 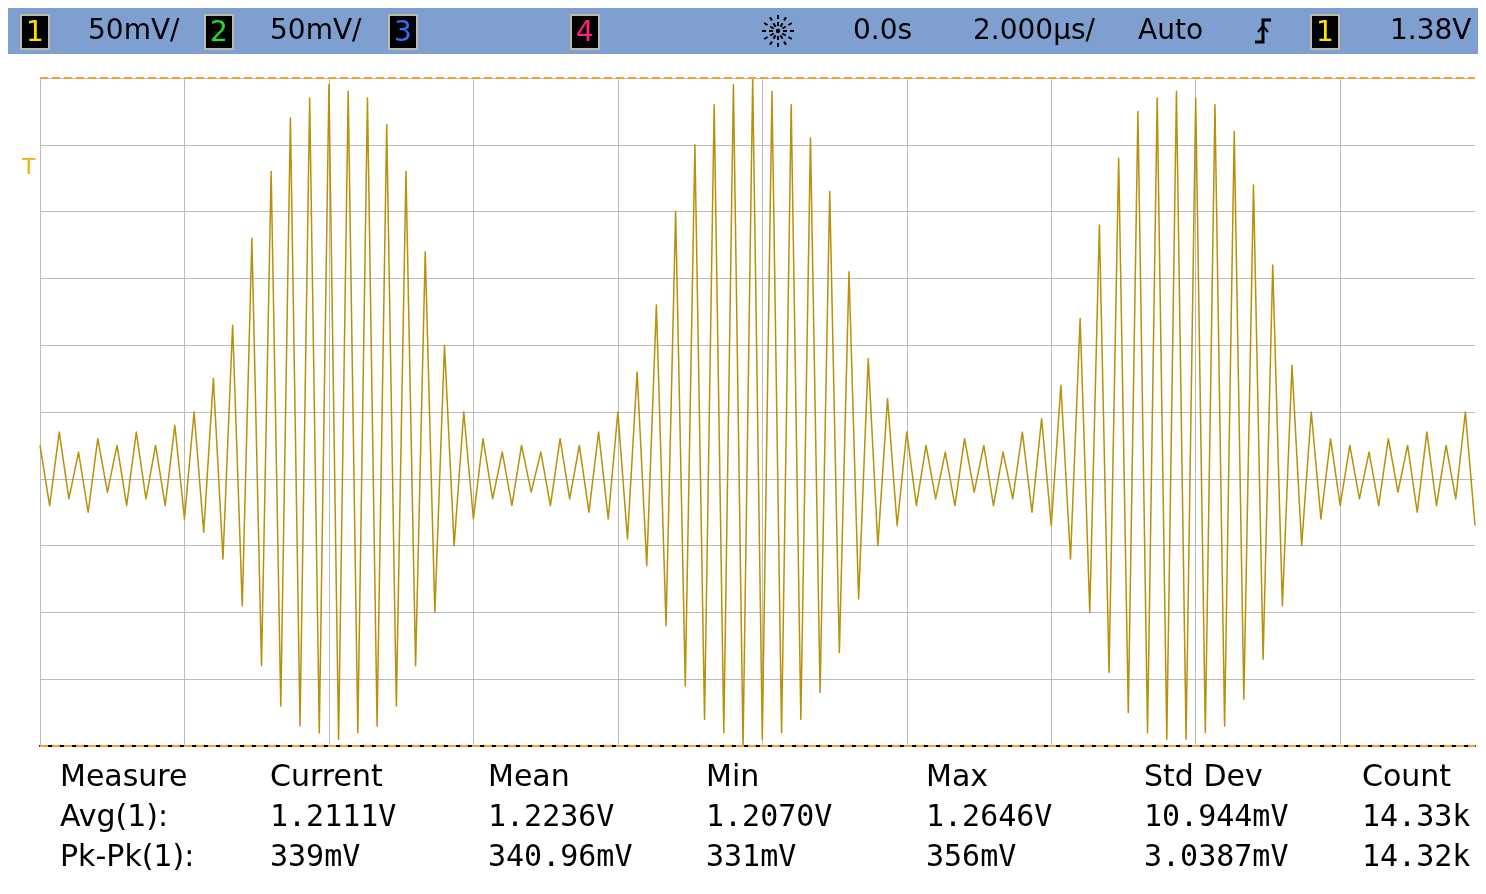 I want to click on text: Count, so click(x=1407, y=775).